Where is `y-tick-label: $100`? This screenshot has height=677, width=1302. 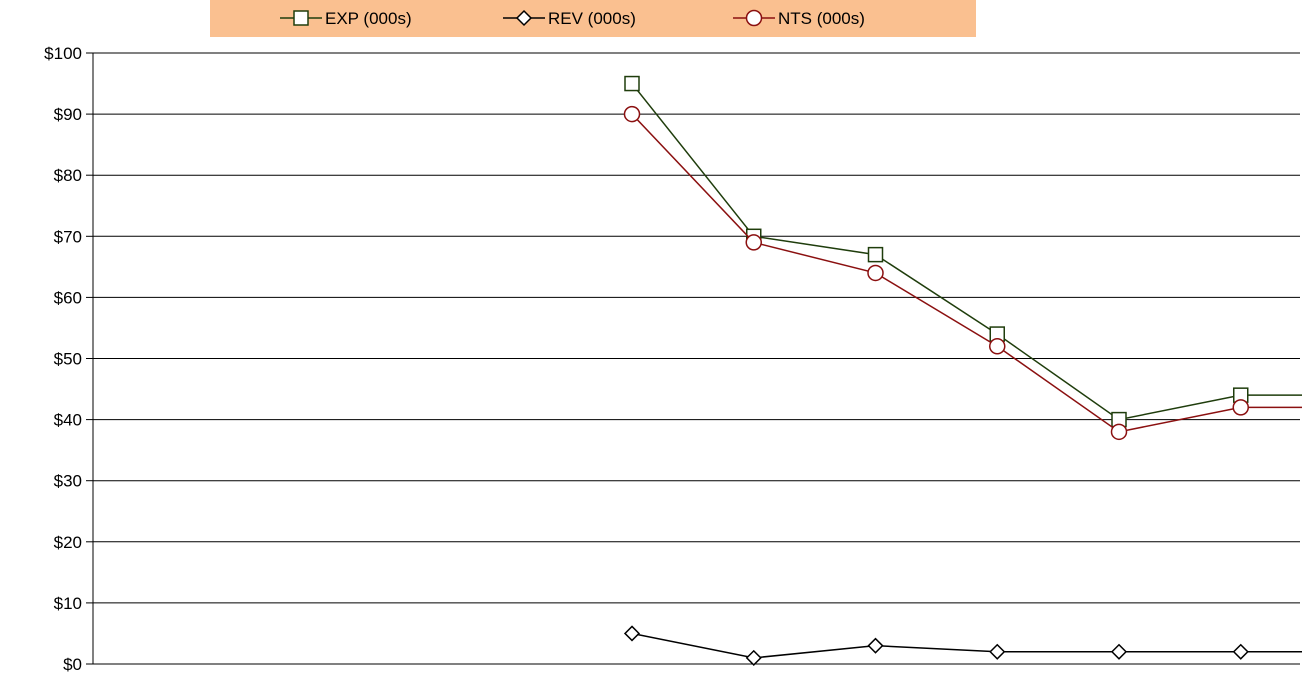
y-tick-label: $100 is located at coordinates (63, 53).